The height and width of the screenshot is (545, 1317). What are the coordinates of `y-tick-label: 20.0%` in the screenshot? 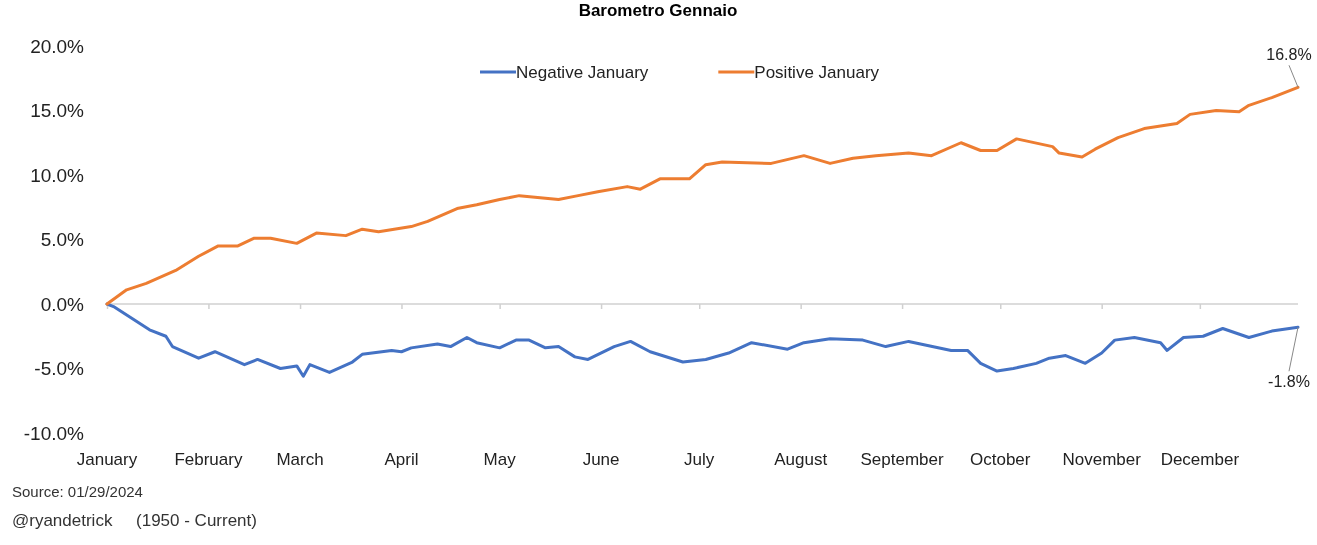 It's located at (57, 46).